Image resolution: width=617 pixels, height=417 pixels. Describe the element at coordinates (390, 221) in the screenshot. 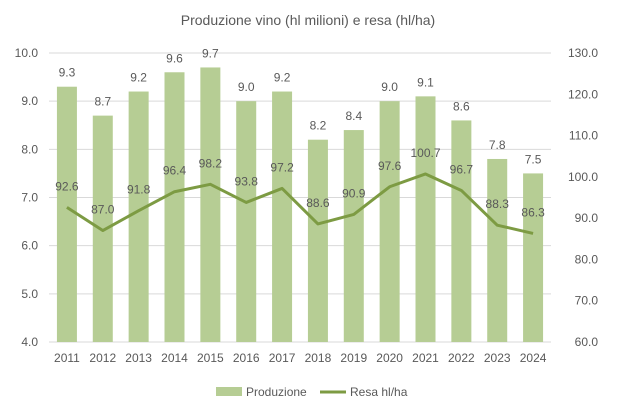

I see `bar-produzione-2020` at that location.